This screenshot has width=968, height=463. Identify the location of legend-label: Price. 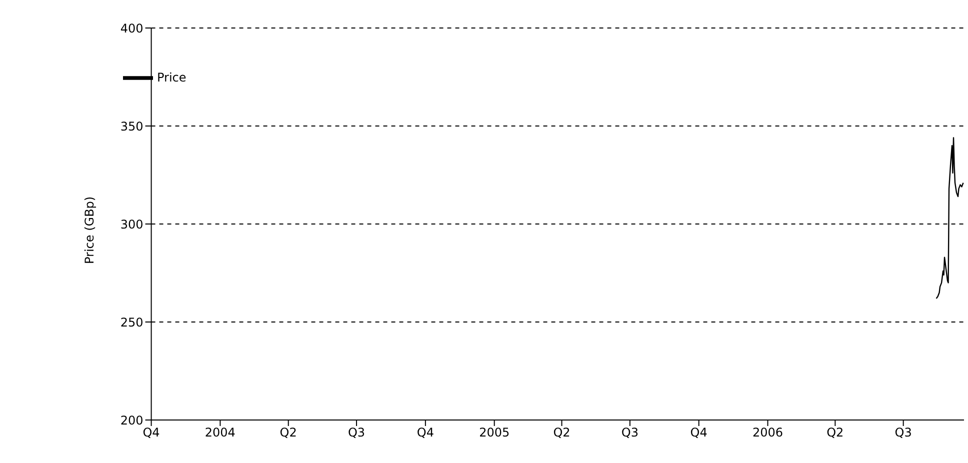
(171, 77).